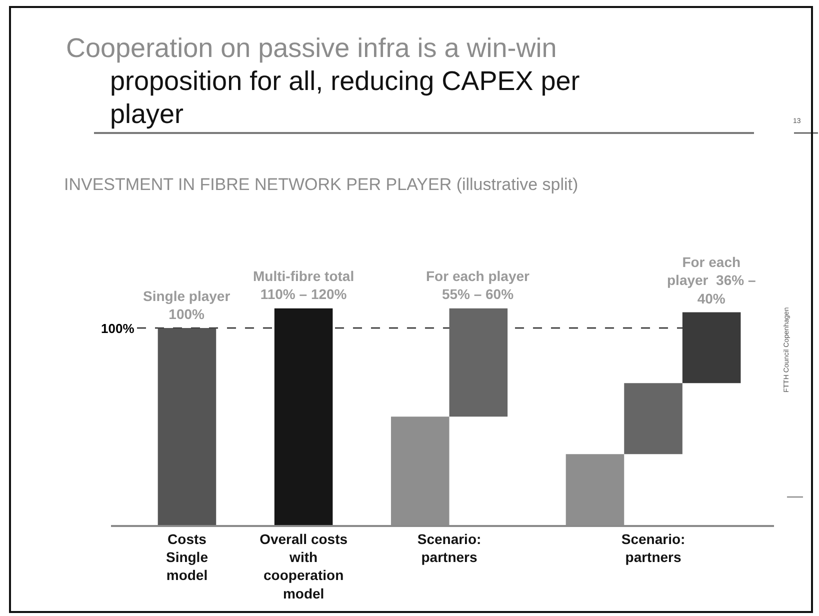  What do you see at coordinates (118, 328) in the screenshot?
I see `ref-line-label: 100%` at bounding box center [118, 328].